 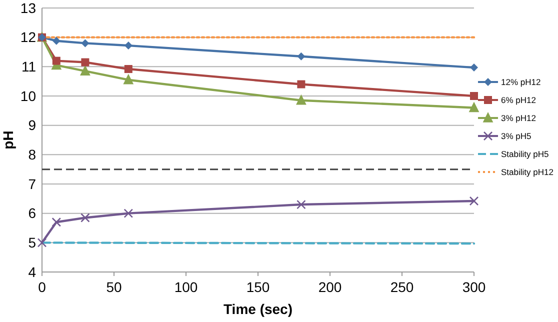 What do you see at coordinates (516, 135) in the screenshot?
I see `legend-label: 3% pH5` at bounding box center [516, 135].